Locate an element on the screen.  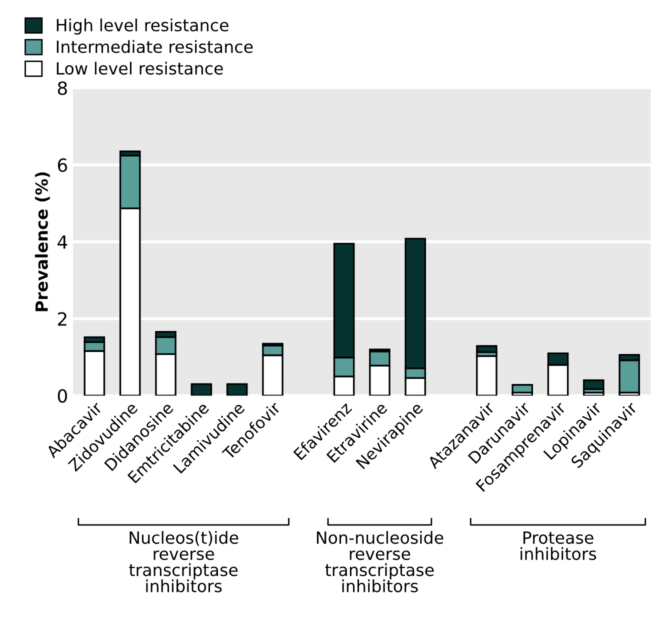
y-tick-label: 2 is located at coordinates (62, 319).